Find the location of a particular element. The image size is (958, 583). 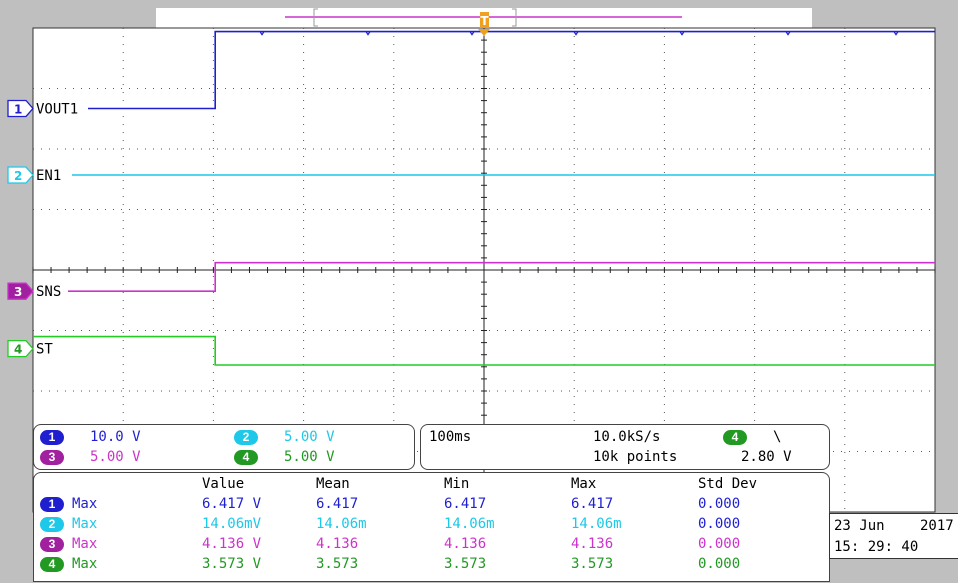

datetime-panel: 23 Jun 2017 15: 29: 40 is located at coordinates (893, 536).